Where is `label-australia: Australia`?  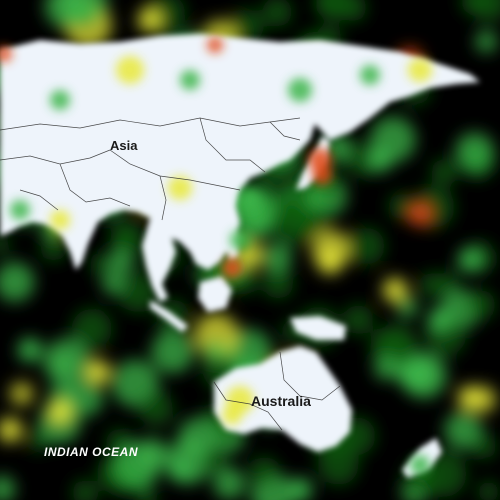
label-australia: Australia is located at coordinates (281, 401).